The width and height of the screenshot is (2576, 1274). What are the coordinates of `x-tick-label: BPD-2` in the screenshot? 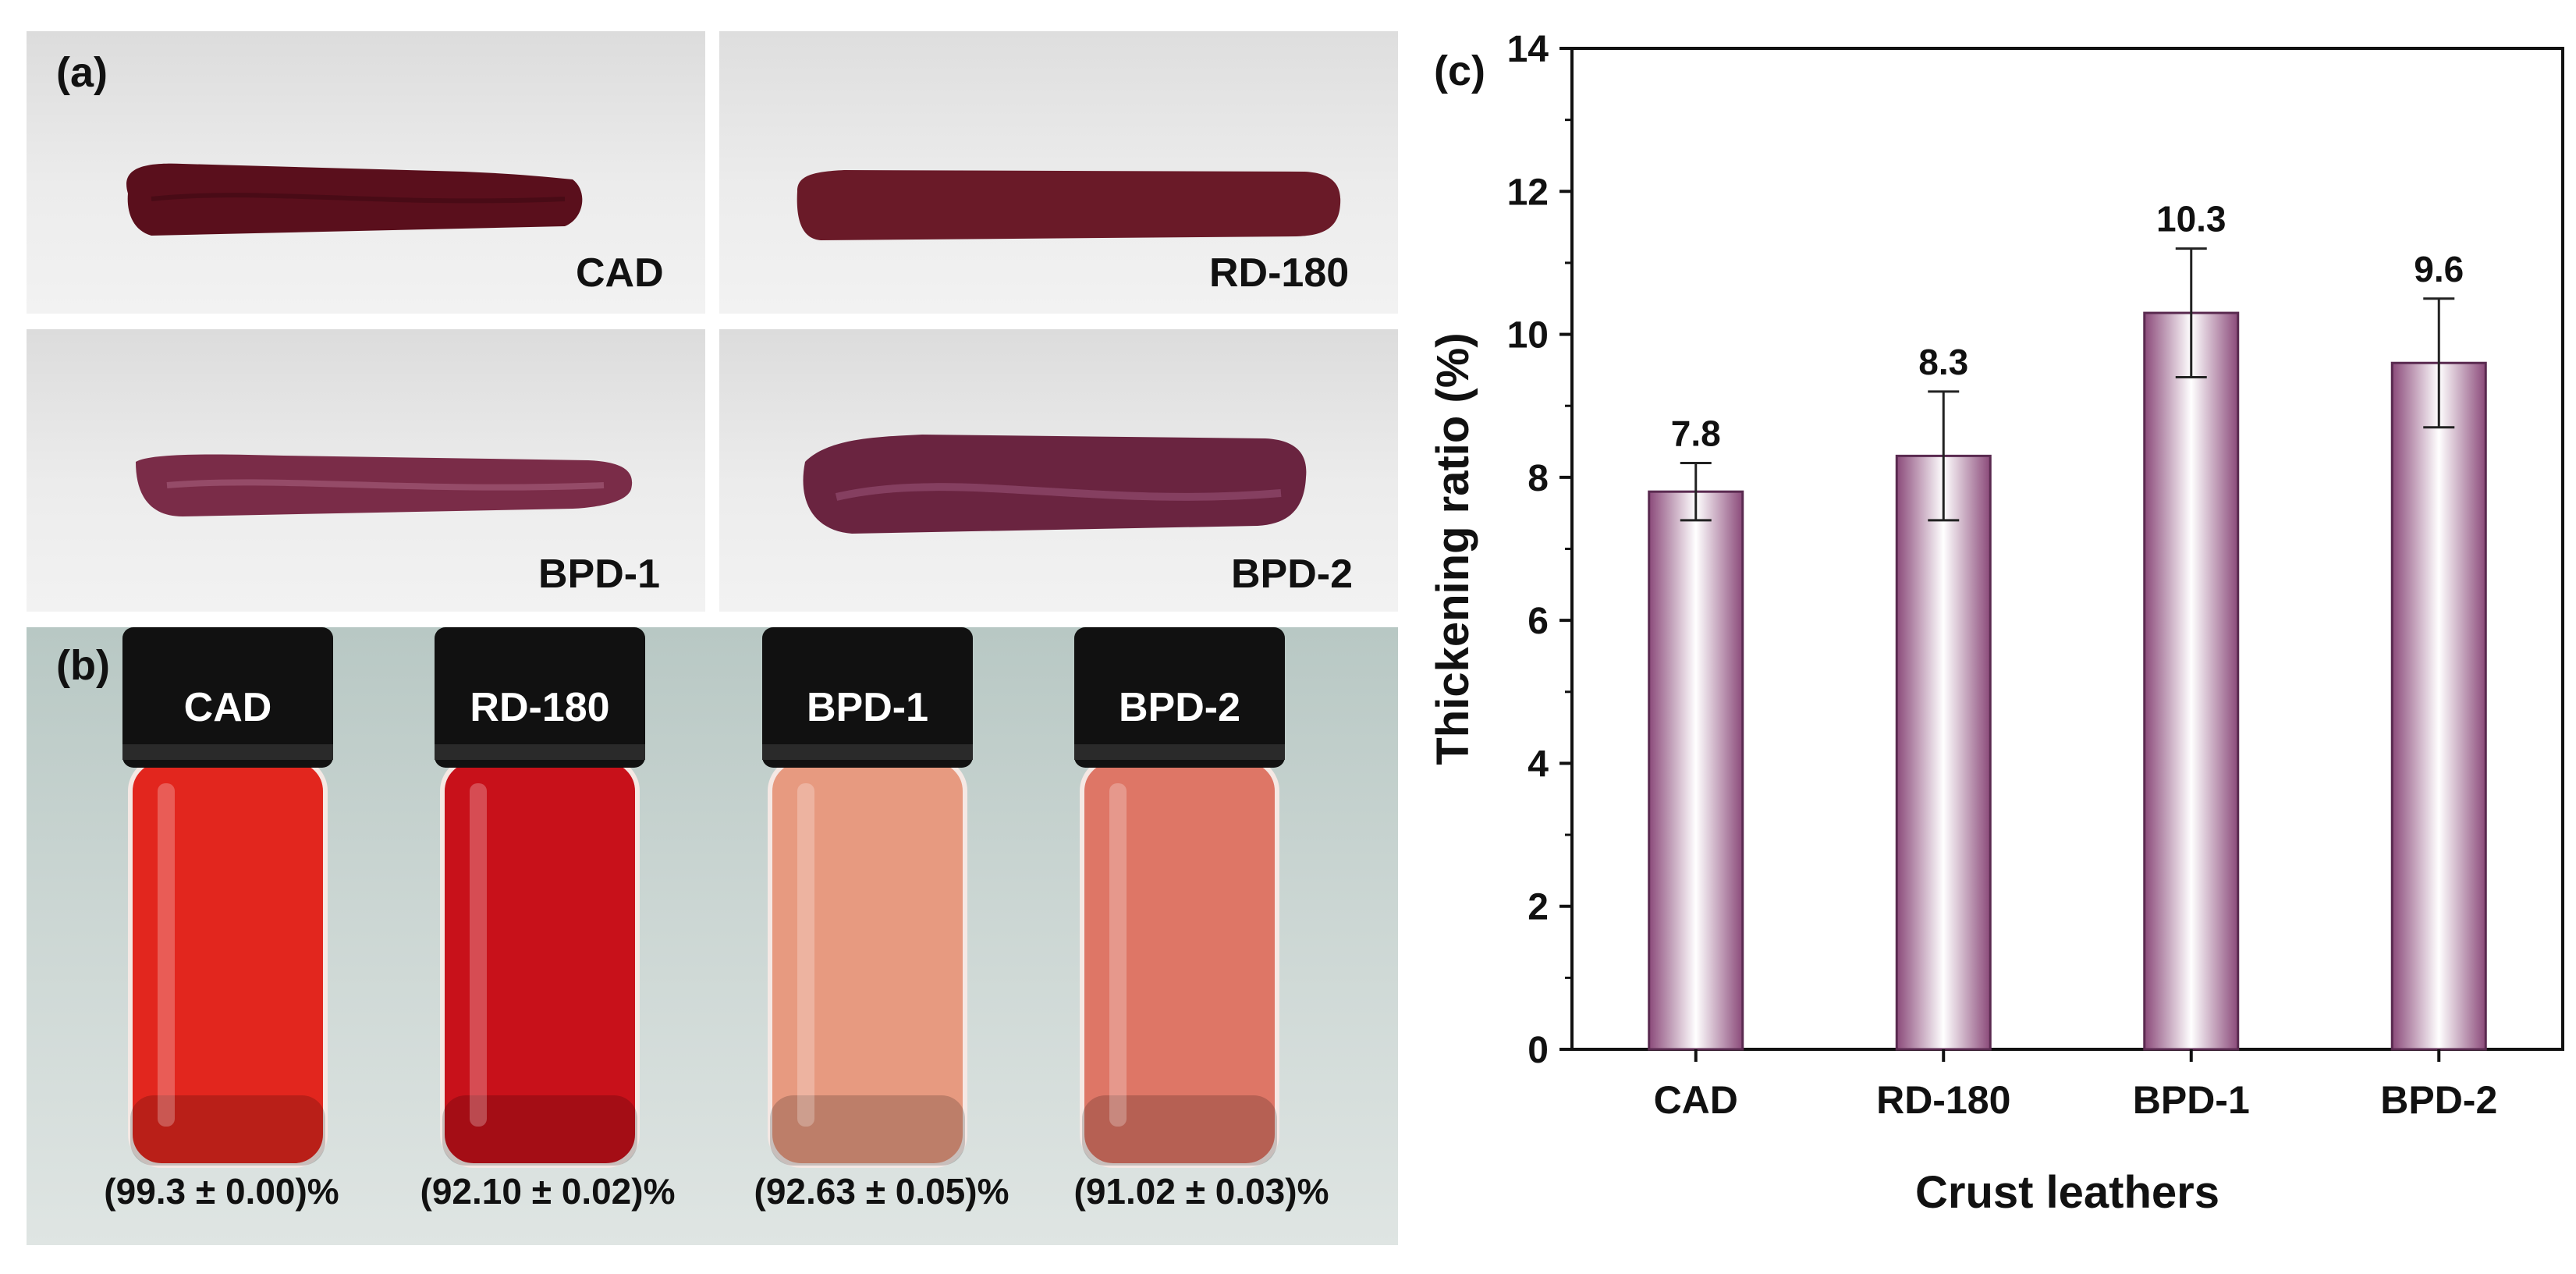 It's located at (2438, 1100).